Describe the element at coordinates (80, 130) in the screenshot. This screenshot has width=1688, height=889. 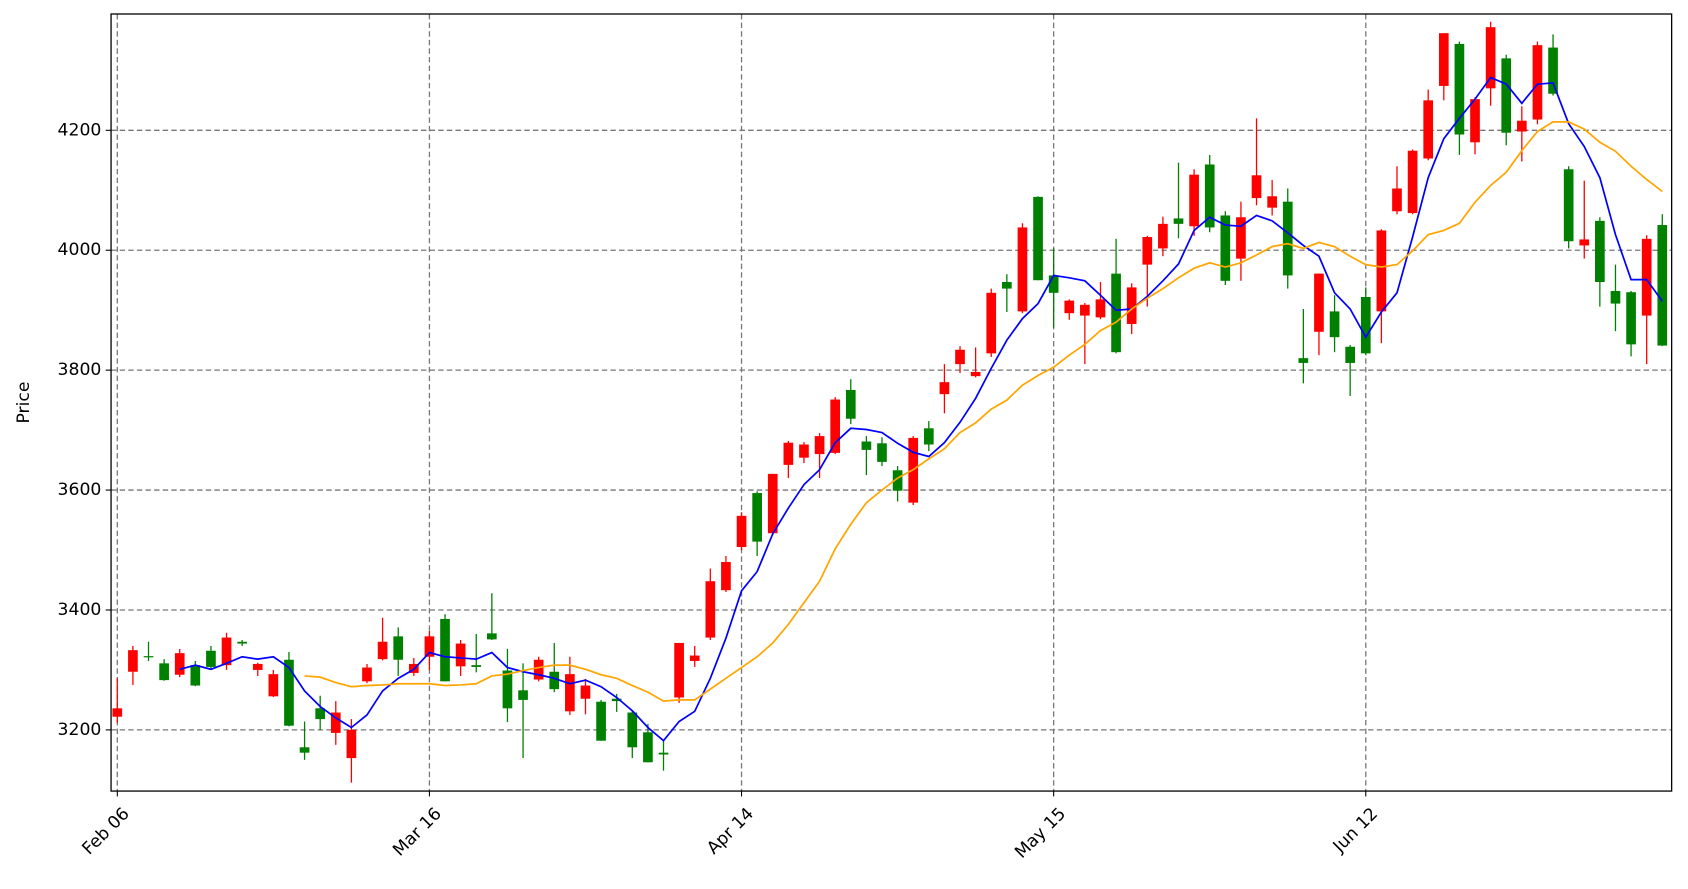
I see `y-tick-label: 4200` at that location.